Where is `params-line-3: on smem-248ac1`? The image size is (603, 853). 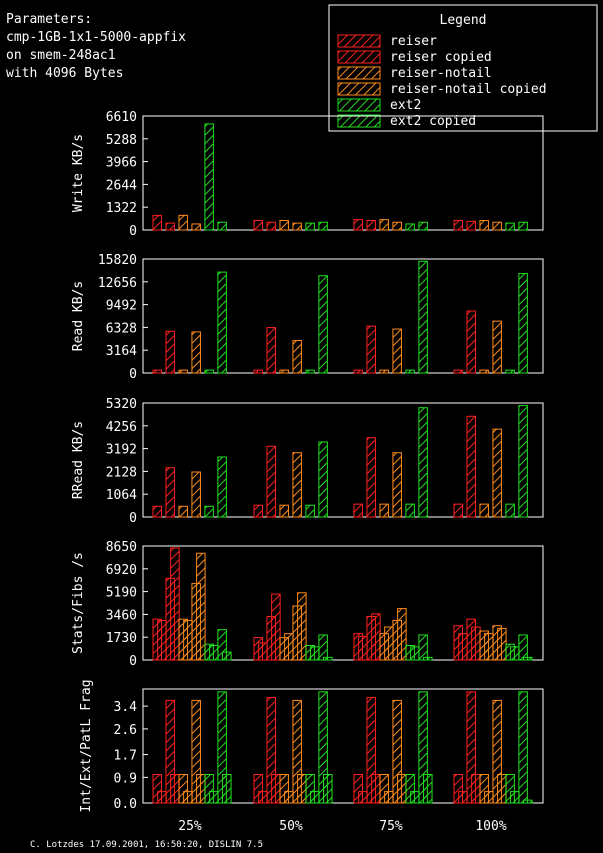 params-line-3: on smem-248ac1 is located at coordinates (61, 55).